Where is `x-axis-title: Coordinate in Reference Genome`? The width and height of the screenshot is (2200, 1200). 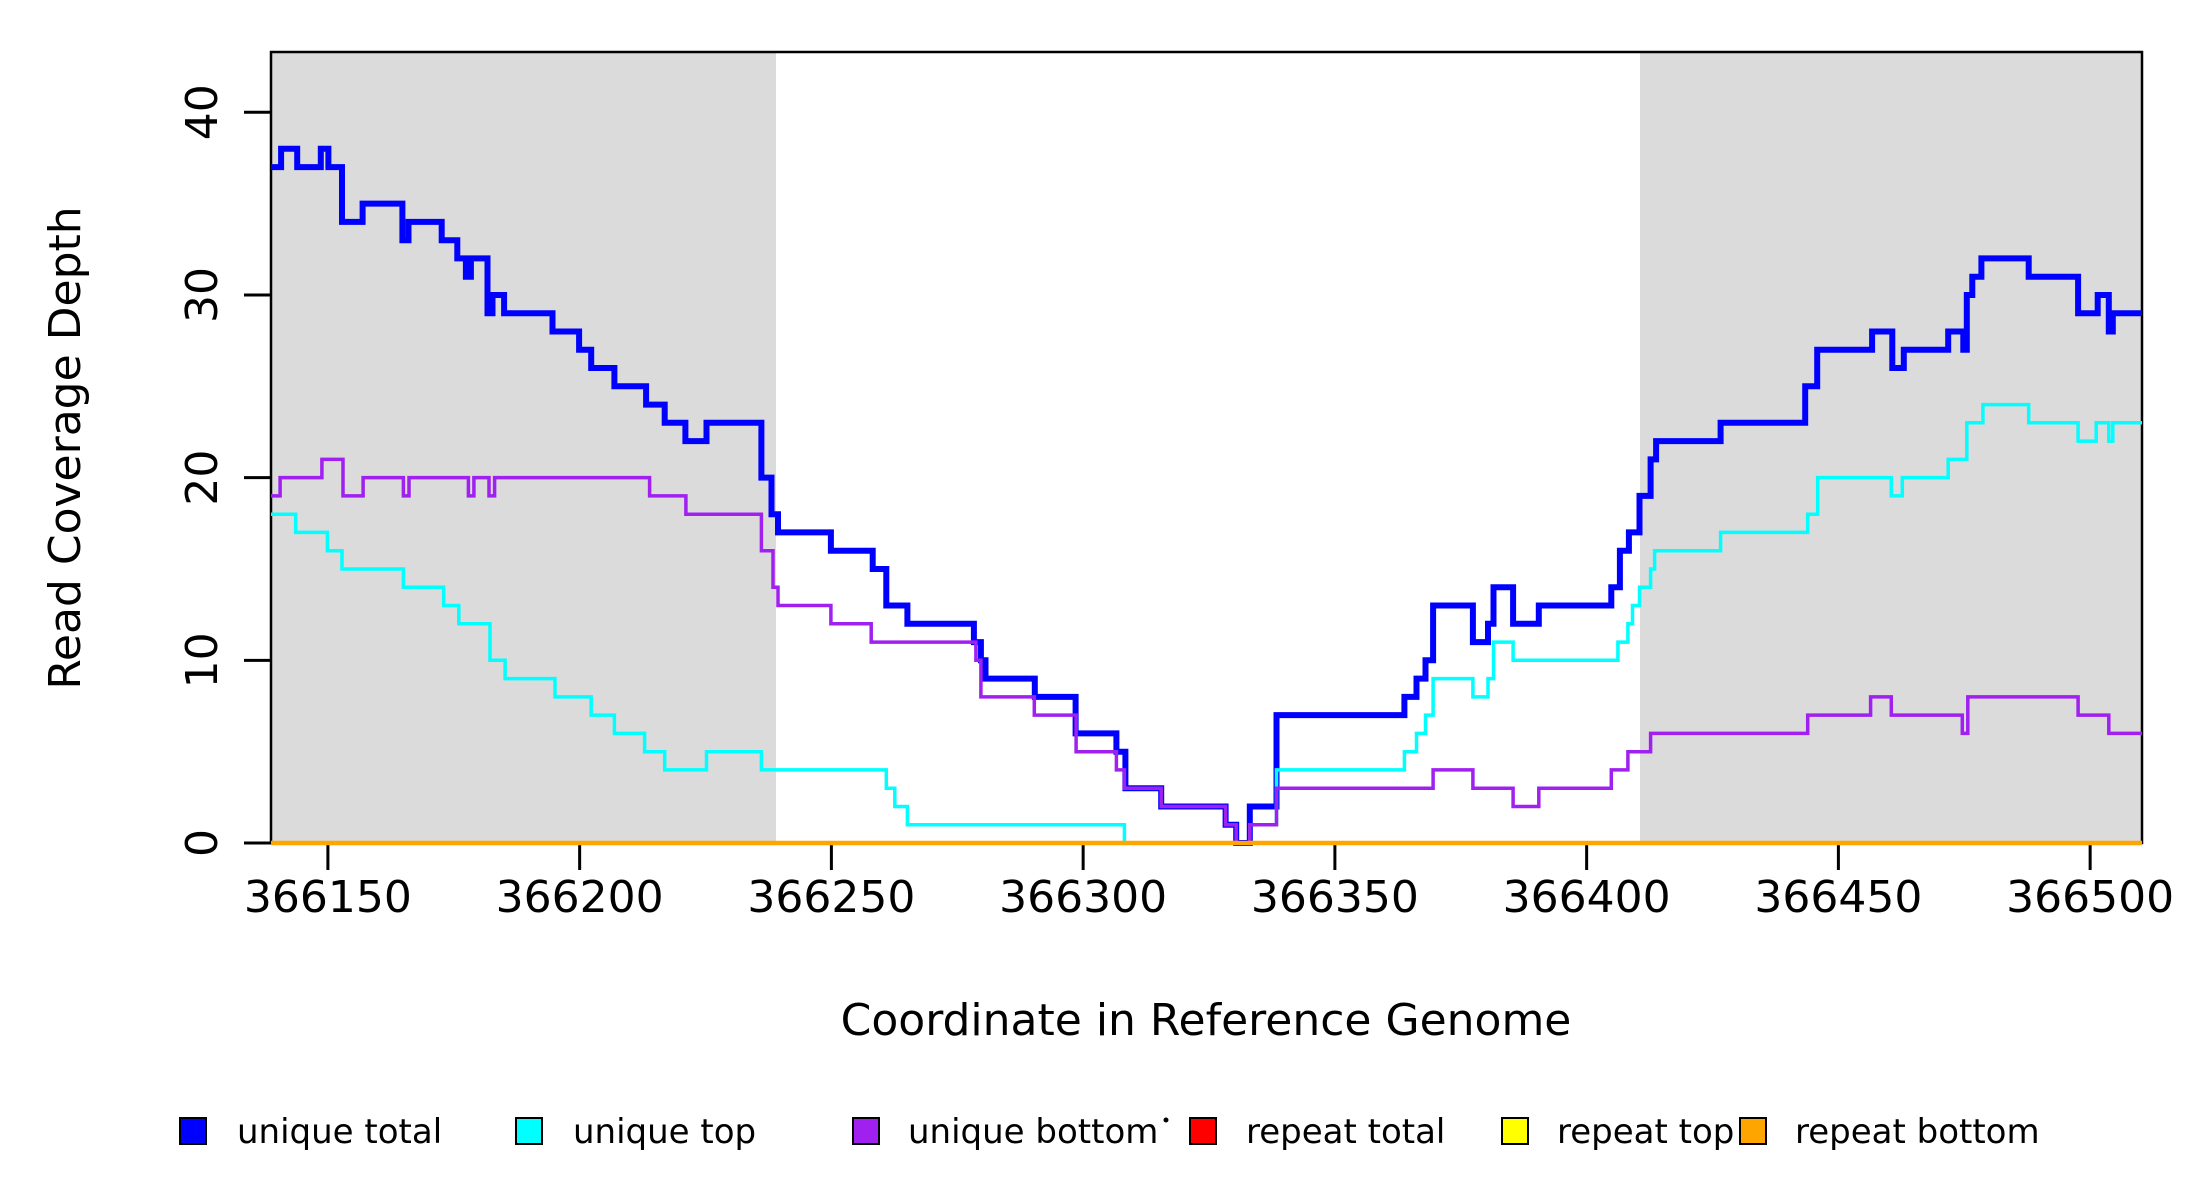
x-axis-title: Coordinate in Reference Genome is located at coordinates (1206, 1020).